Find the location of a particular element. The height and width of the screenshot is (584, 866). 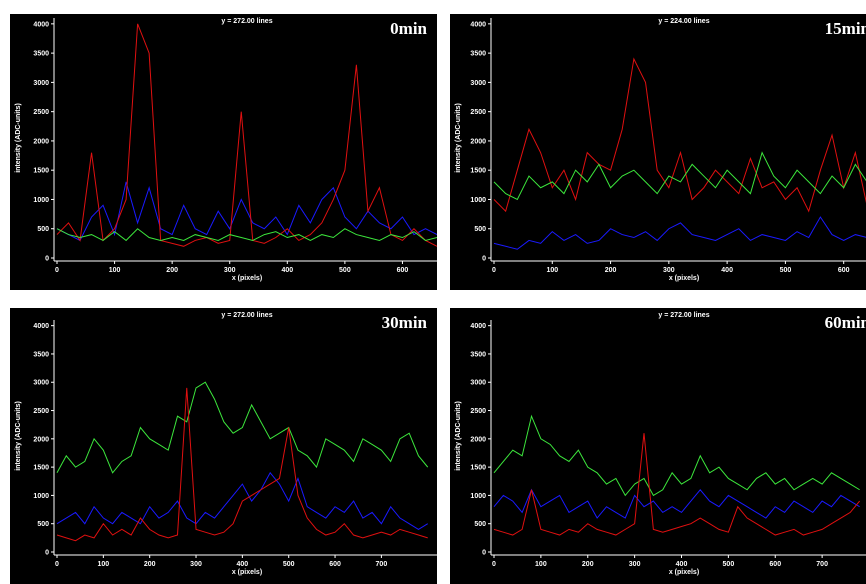

panel-subtitle: y = 224.00 lines is located at coordinates (683, 21).